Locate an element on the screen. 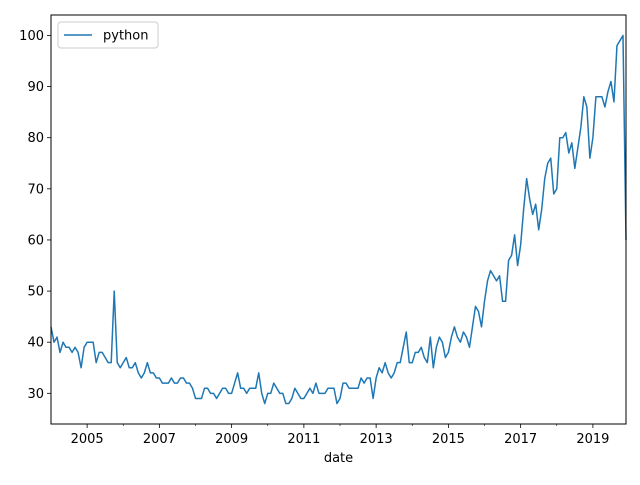  y-tick-label: 70 is located at coordinates (35, 189).